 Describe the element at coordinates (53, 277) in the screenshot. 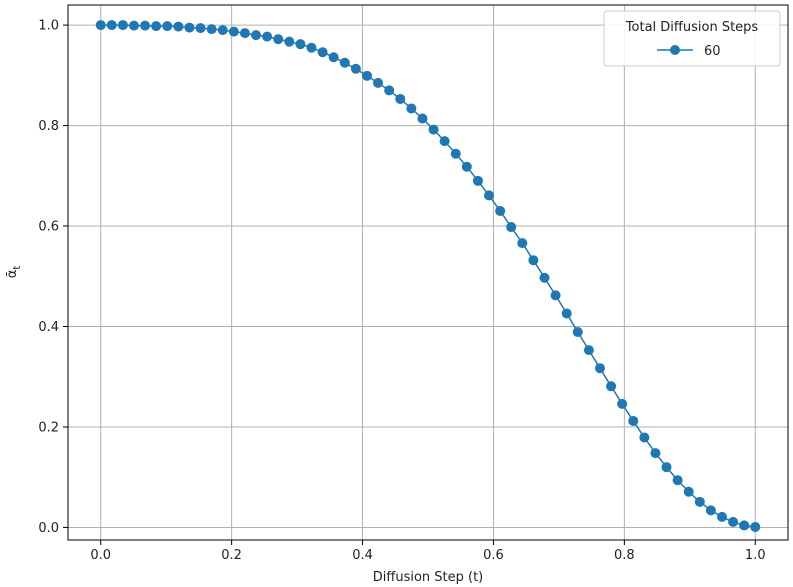

I see `y-axis: 0.0 0.2 0.4 0.6 0.8 1.0` at that location.